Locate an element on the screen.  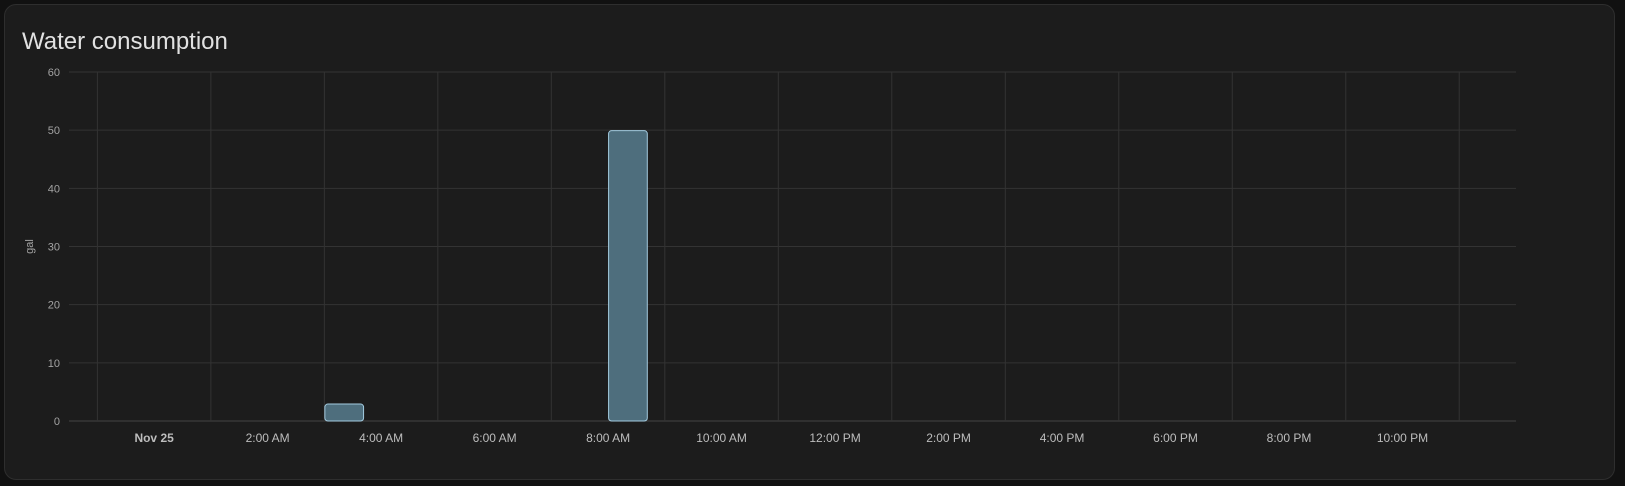
y-axis-ticks: 0 10 20 30 40 50 60 is located at coordinates (54, 247).